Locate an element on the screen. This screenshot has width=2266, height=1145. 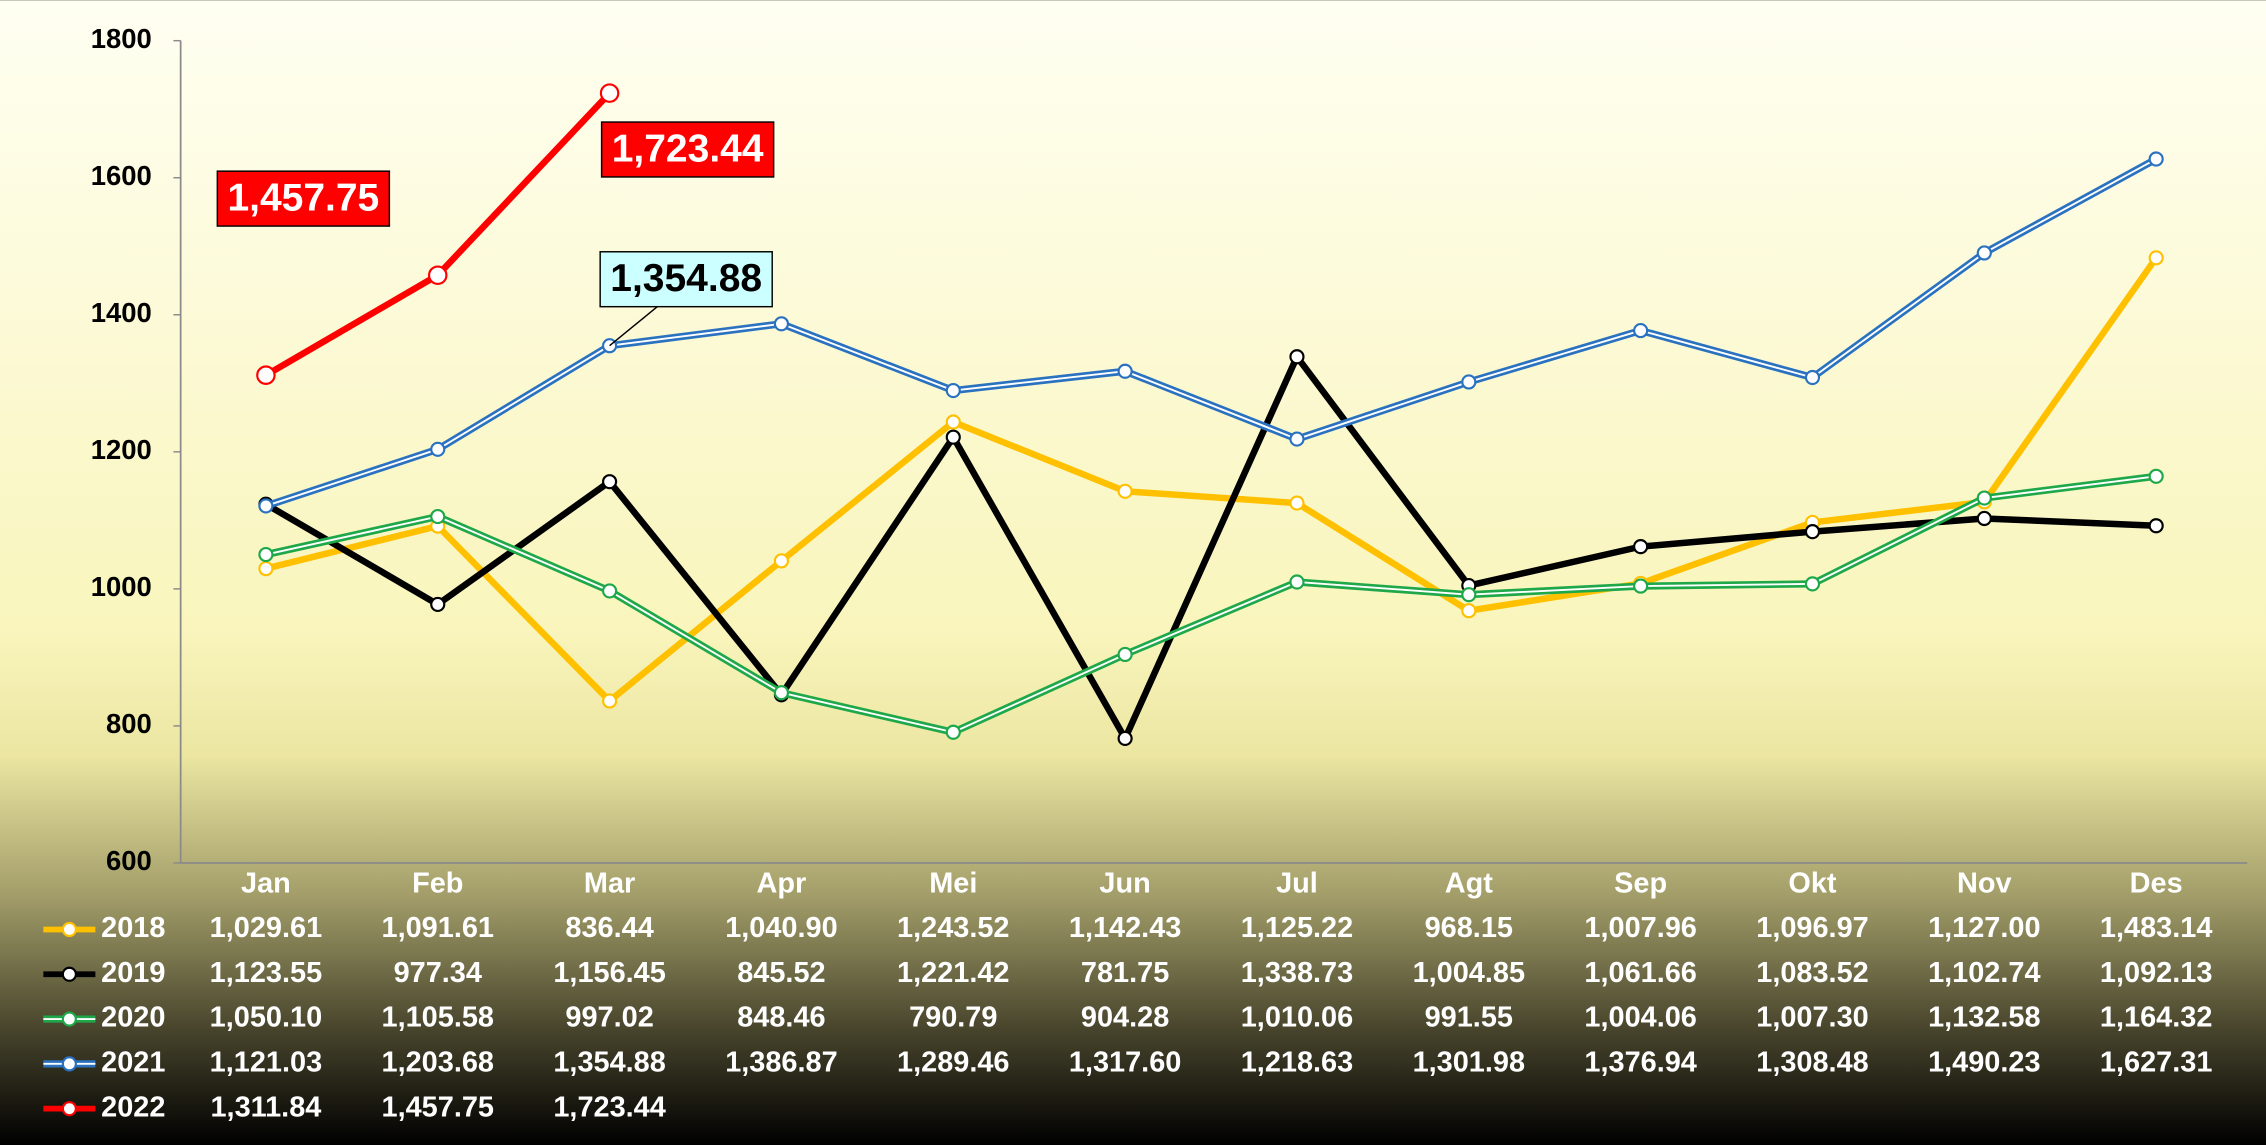
table-value: 991.55 is located at coordinates (1469, 1018).